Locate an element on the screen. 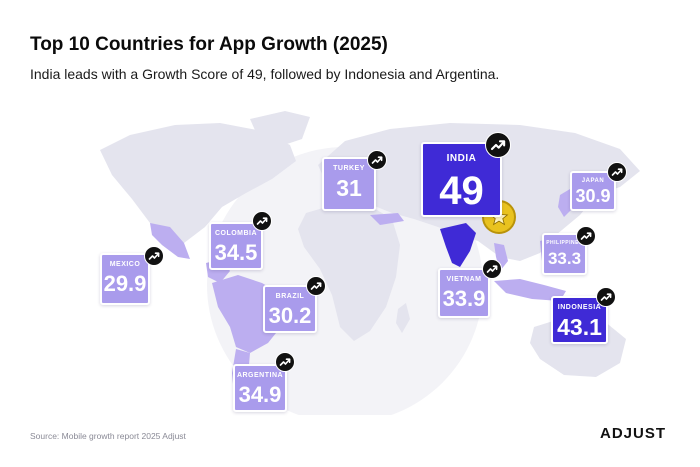  country-name: JAPAN is located at coordinates (593, 181).